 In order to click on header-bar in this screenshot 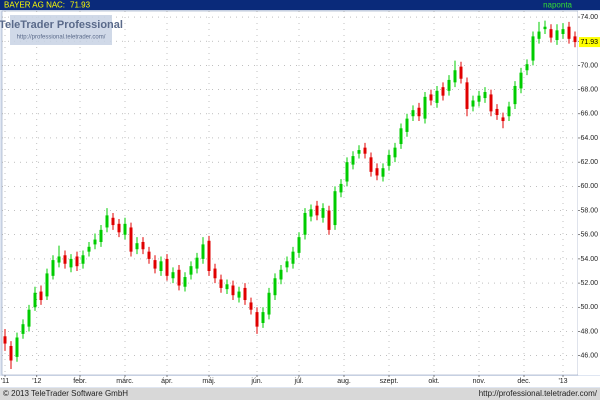, I will do `click(300, 5)`.